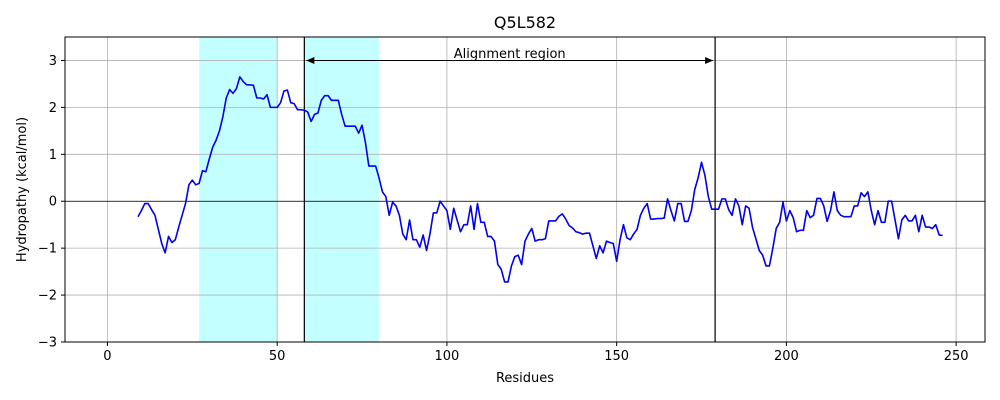  I want to click on alignment-label: Alignment region, so click(510, 54).